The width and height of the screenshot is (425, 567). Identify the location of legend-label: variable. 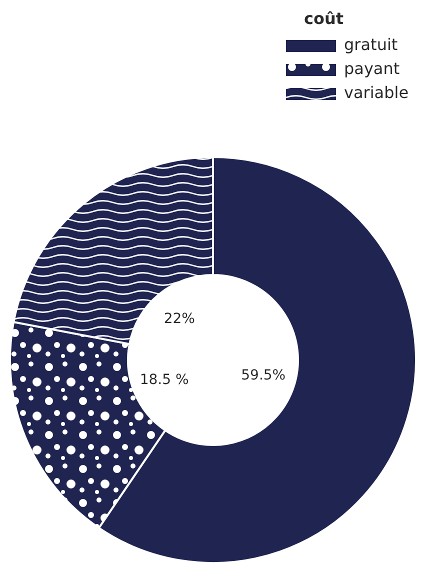
(376, 92).